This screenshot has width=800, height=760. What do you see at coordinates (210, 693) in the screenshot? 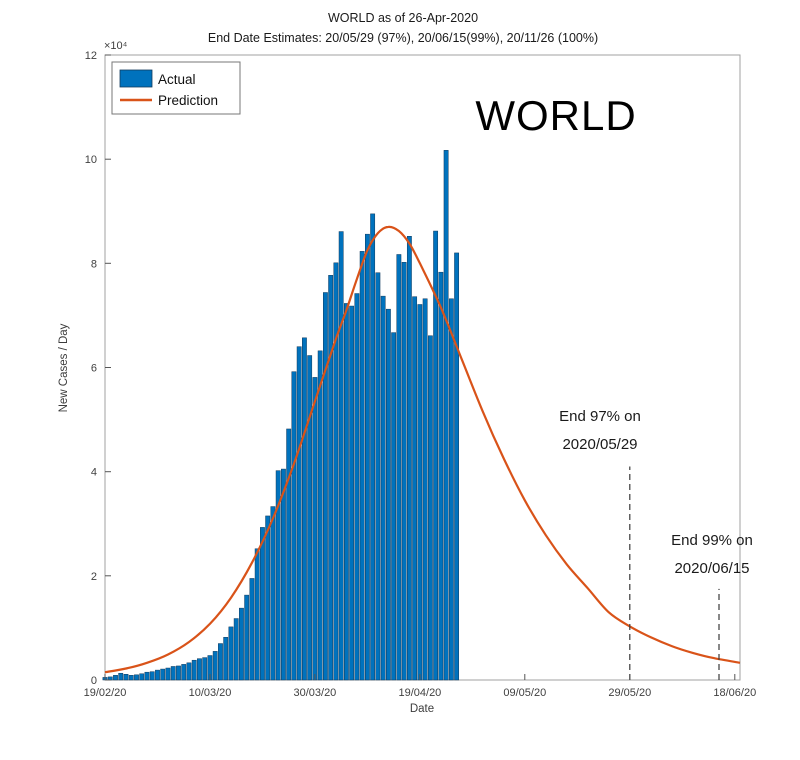
I see `x-tick-label: 10/03/20` at bounding box center [210, 693].